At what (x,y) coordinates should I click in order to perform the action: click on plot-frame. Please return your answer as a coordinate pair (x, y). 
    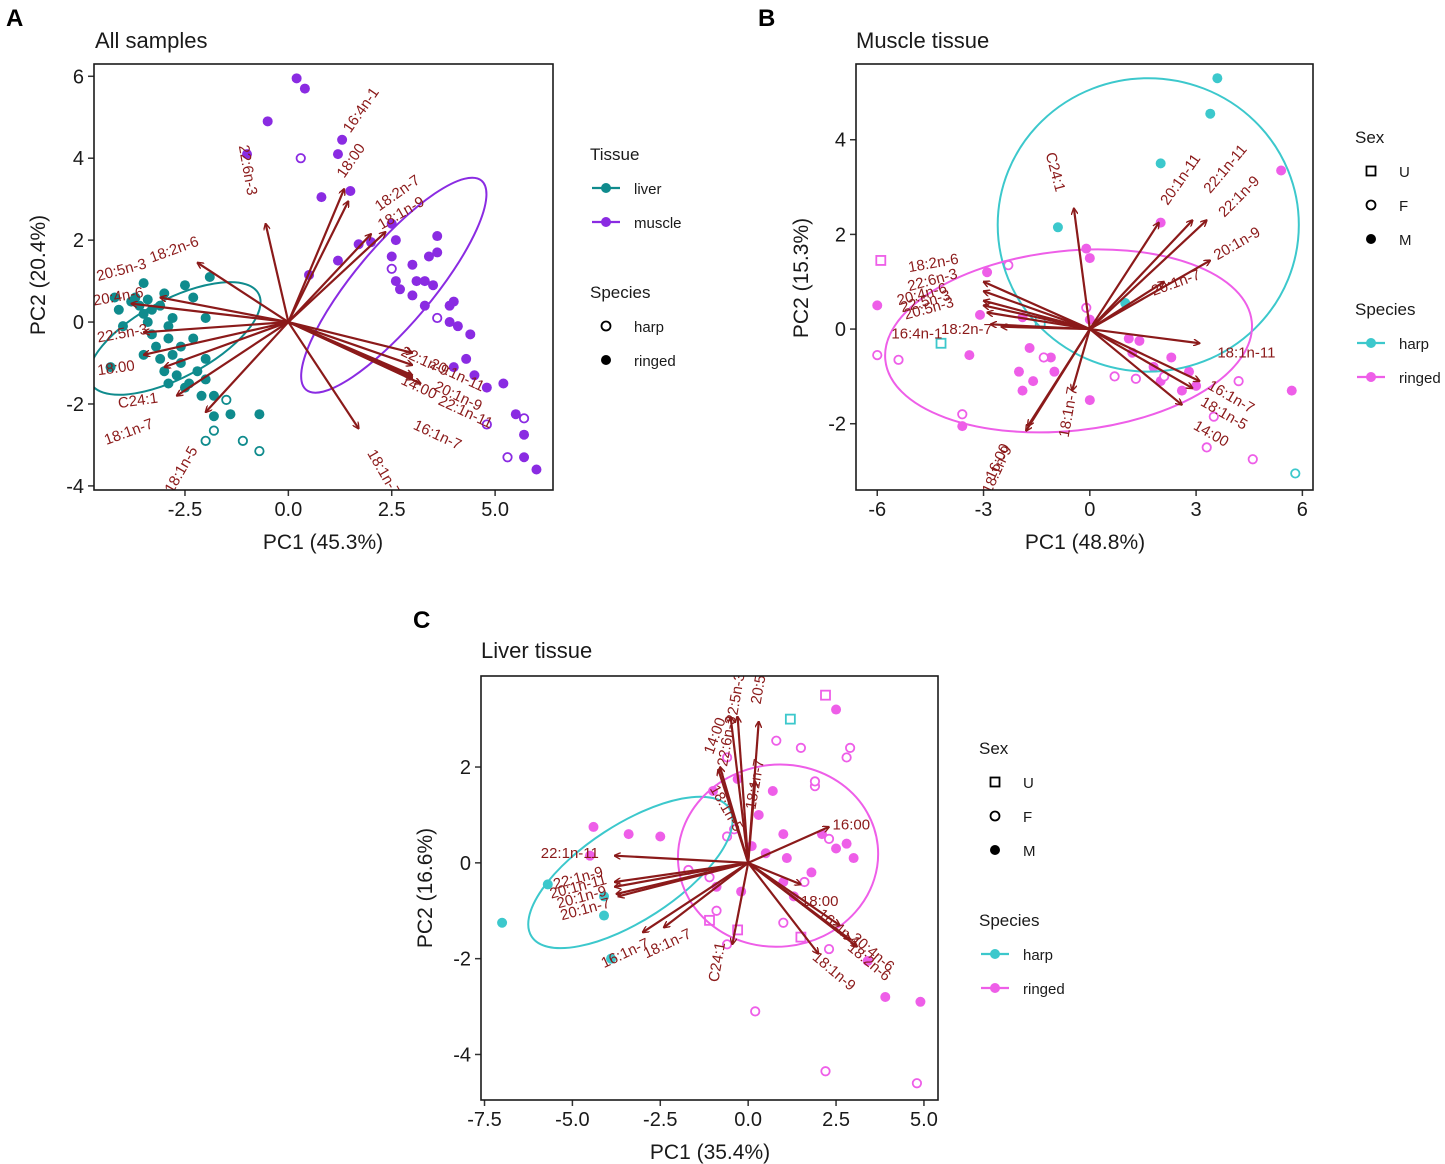
    Looking at the image, I should click on (709, 888).